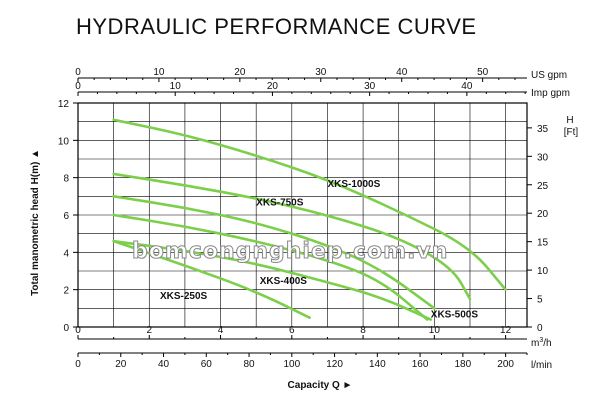 The height and width of the screenshot is (406, 598). I want to click on right-axis-unit: H, so click(569, 120).